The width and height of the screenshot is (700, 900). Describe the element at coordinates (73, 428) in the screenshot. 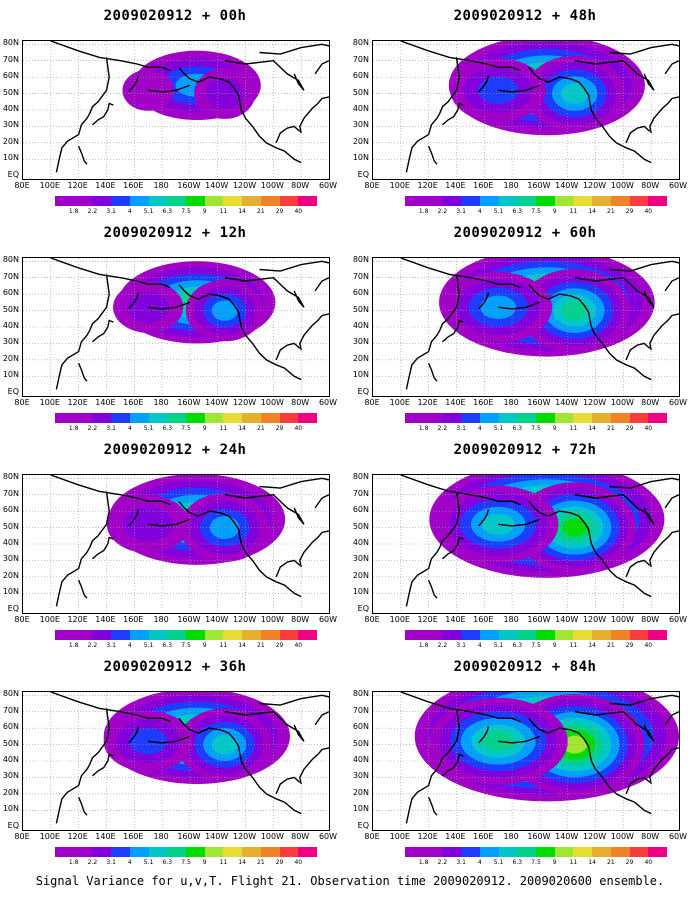

I see `colorbar-label: 1.8` at that location.